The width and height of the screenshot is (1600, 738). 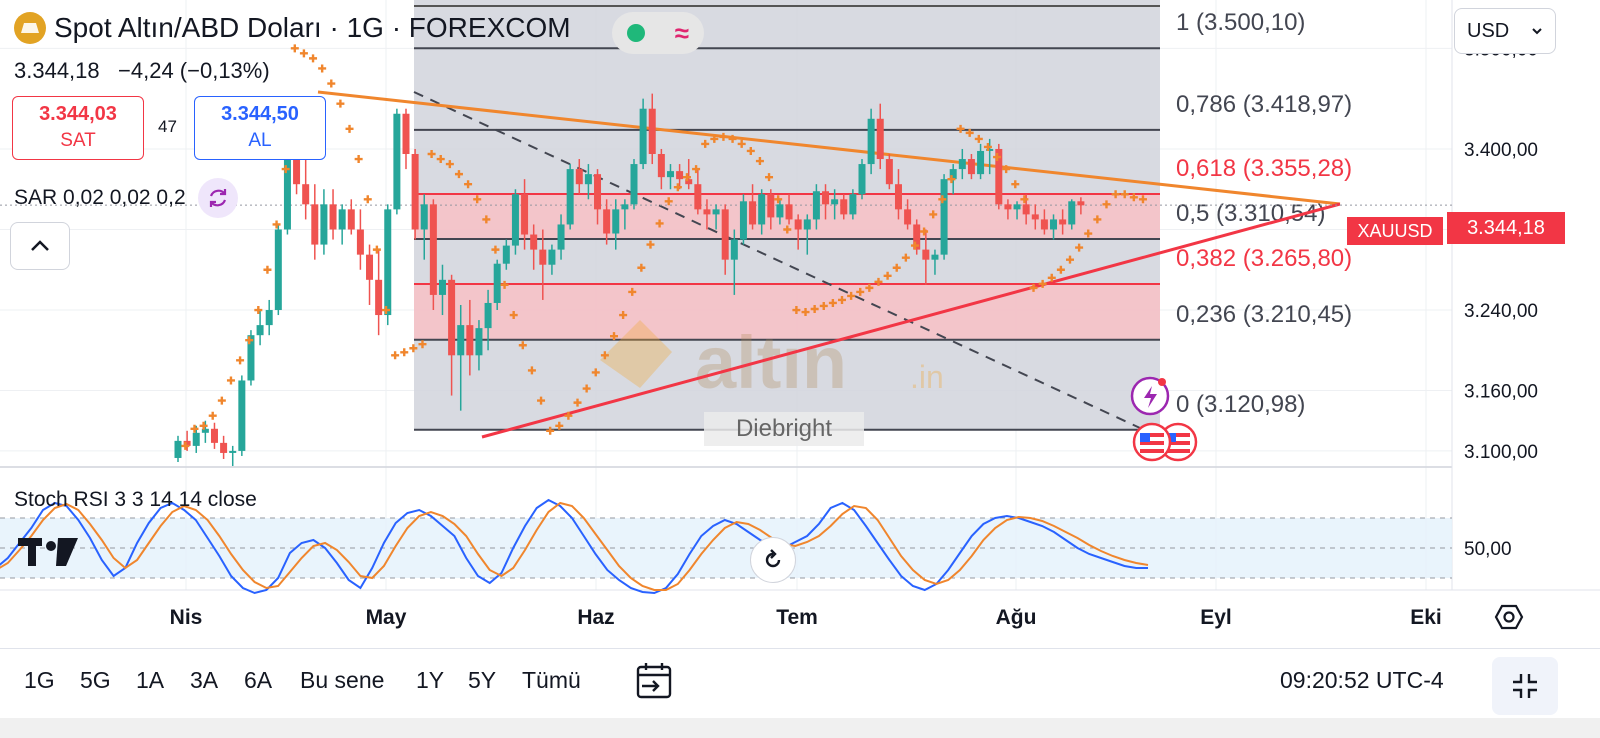 What do you see at coordinates (658, 33) in the screenshot?
I see `market-status-pill: ≈` at bounding box center [658, 33].